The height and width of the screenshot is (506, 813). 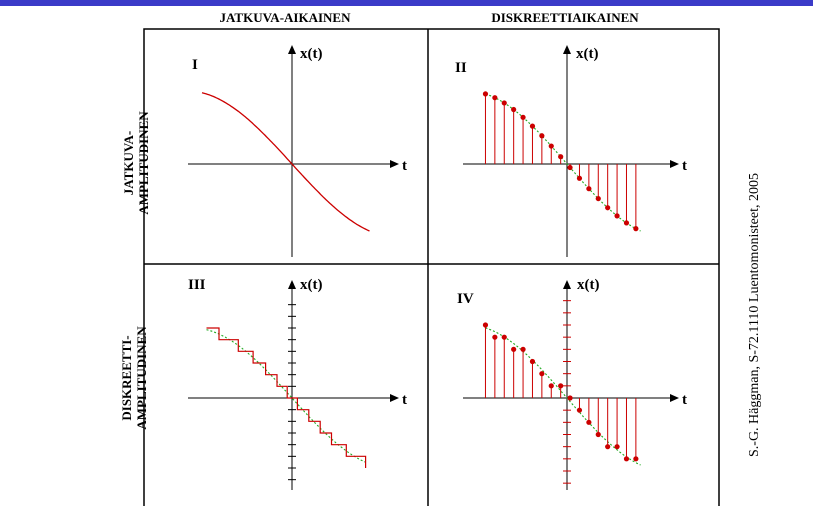 I want to click on panel-discrete-time-continuous-amplitude: II x(t) t, so click(x=571, y=151).